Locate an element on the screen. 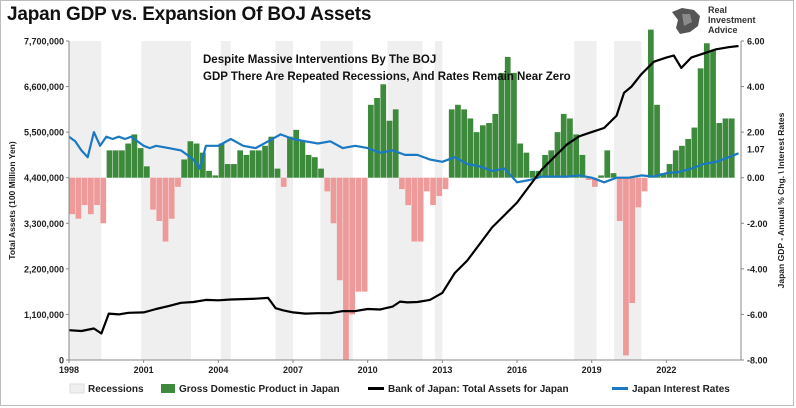 The height and width of the screenshot is (408, 796). left-axis-label: Total Assets (100 Million Yen) is located at coordinates (12, 200).